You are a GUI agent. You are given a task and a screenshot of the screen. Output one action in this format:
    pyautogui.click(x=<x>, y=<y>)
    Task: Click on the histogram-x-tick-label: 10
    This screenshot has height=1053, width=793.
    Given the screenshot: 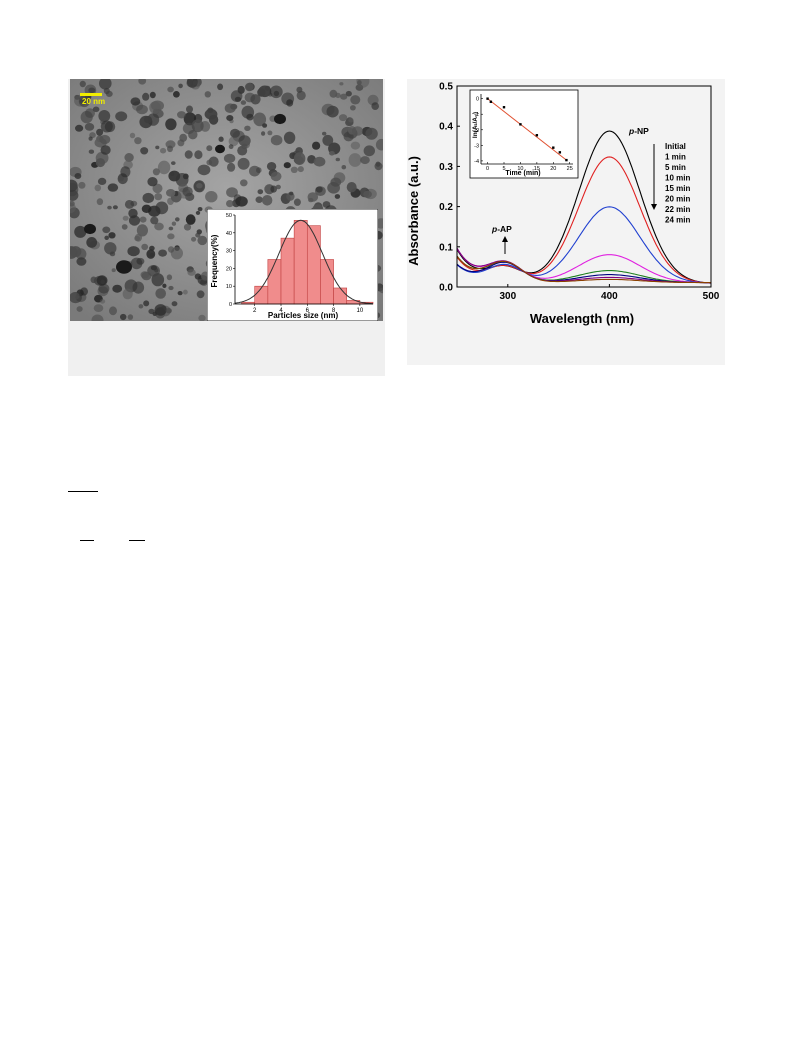 What is the action you would take?
    pyautogui.click(x=360, y=311)
    